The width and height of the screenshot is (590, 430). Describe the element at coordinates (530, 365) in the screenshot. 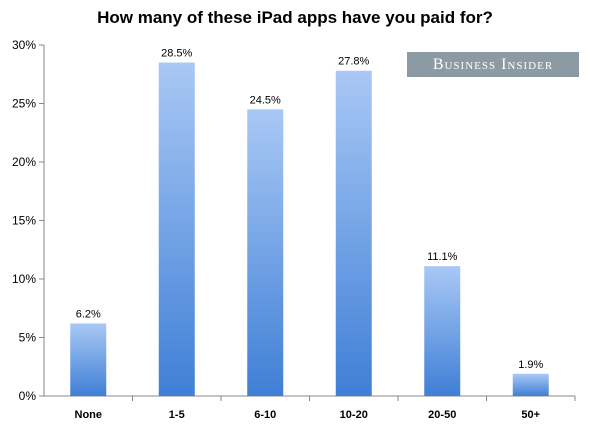

I see `data-label: 1.9%` at that location.